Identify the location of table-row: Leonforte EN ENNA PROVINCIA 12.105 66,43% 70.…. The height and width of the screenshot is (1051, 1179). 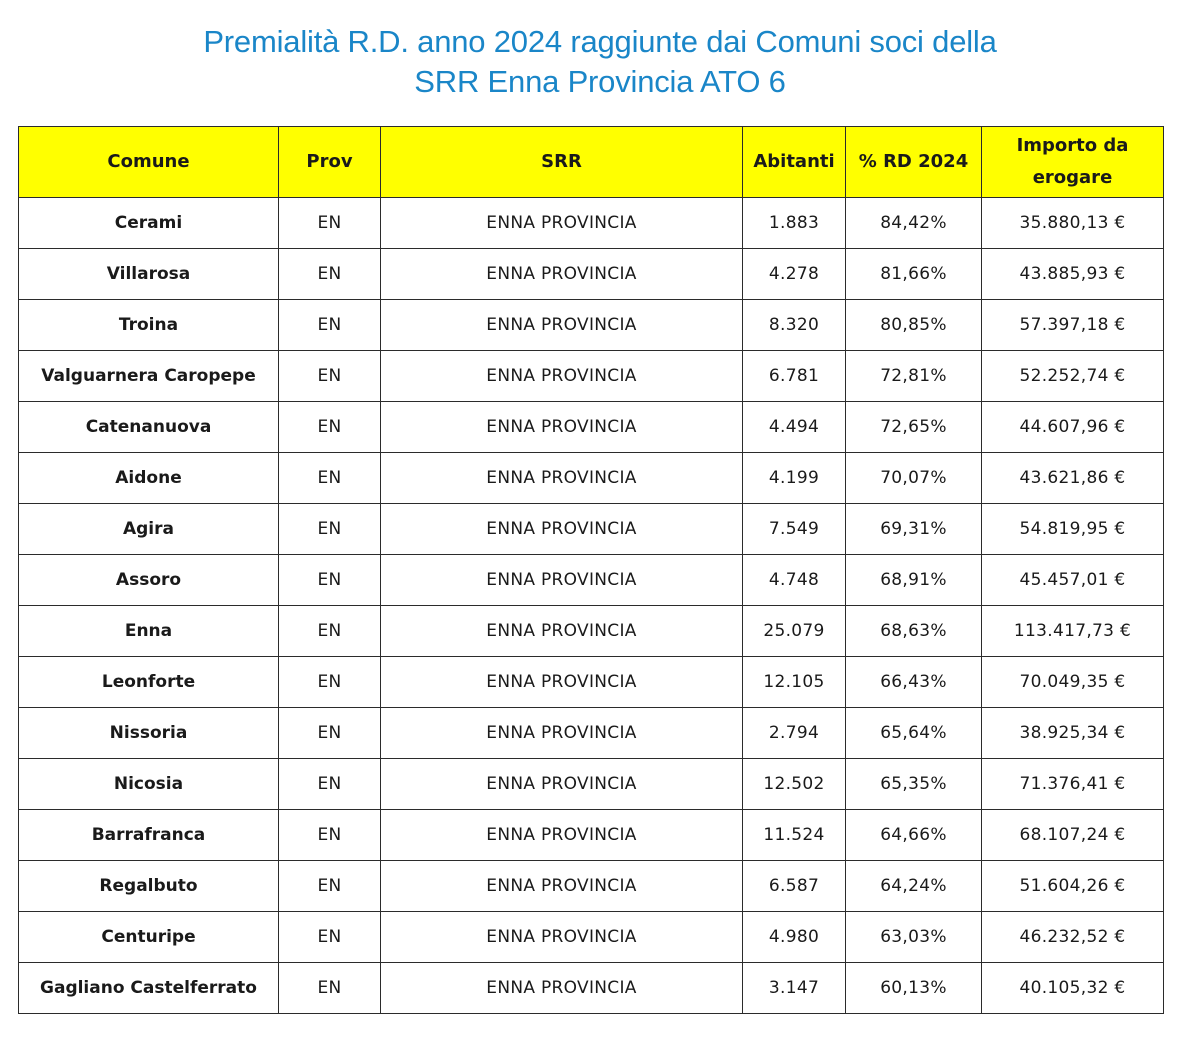
(591, 682).